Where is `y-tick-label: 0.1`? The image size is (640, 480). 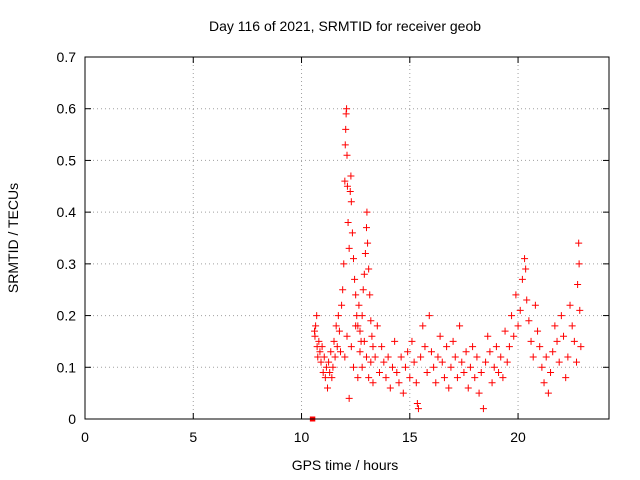
y-tick-label: 0.1 is located at coordinates (67, 367).